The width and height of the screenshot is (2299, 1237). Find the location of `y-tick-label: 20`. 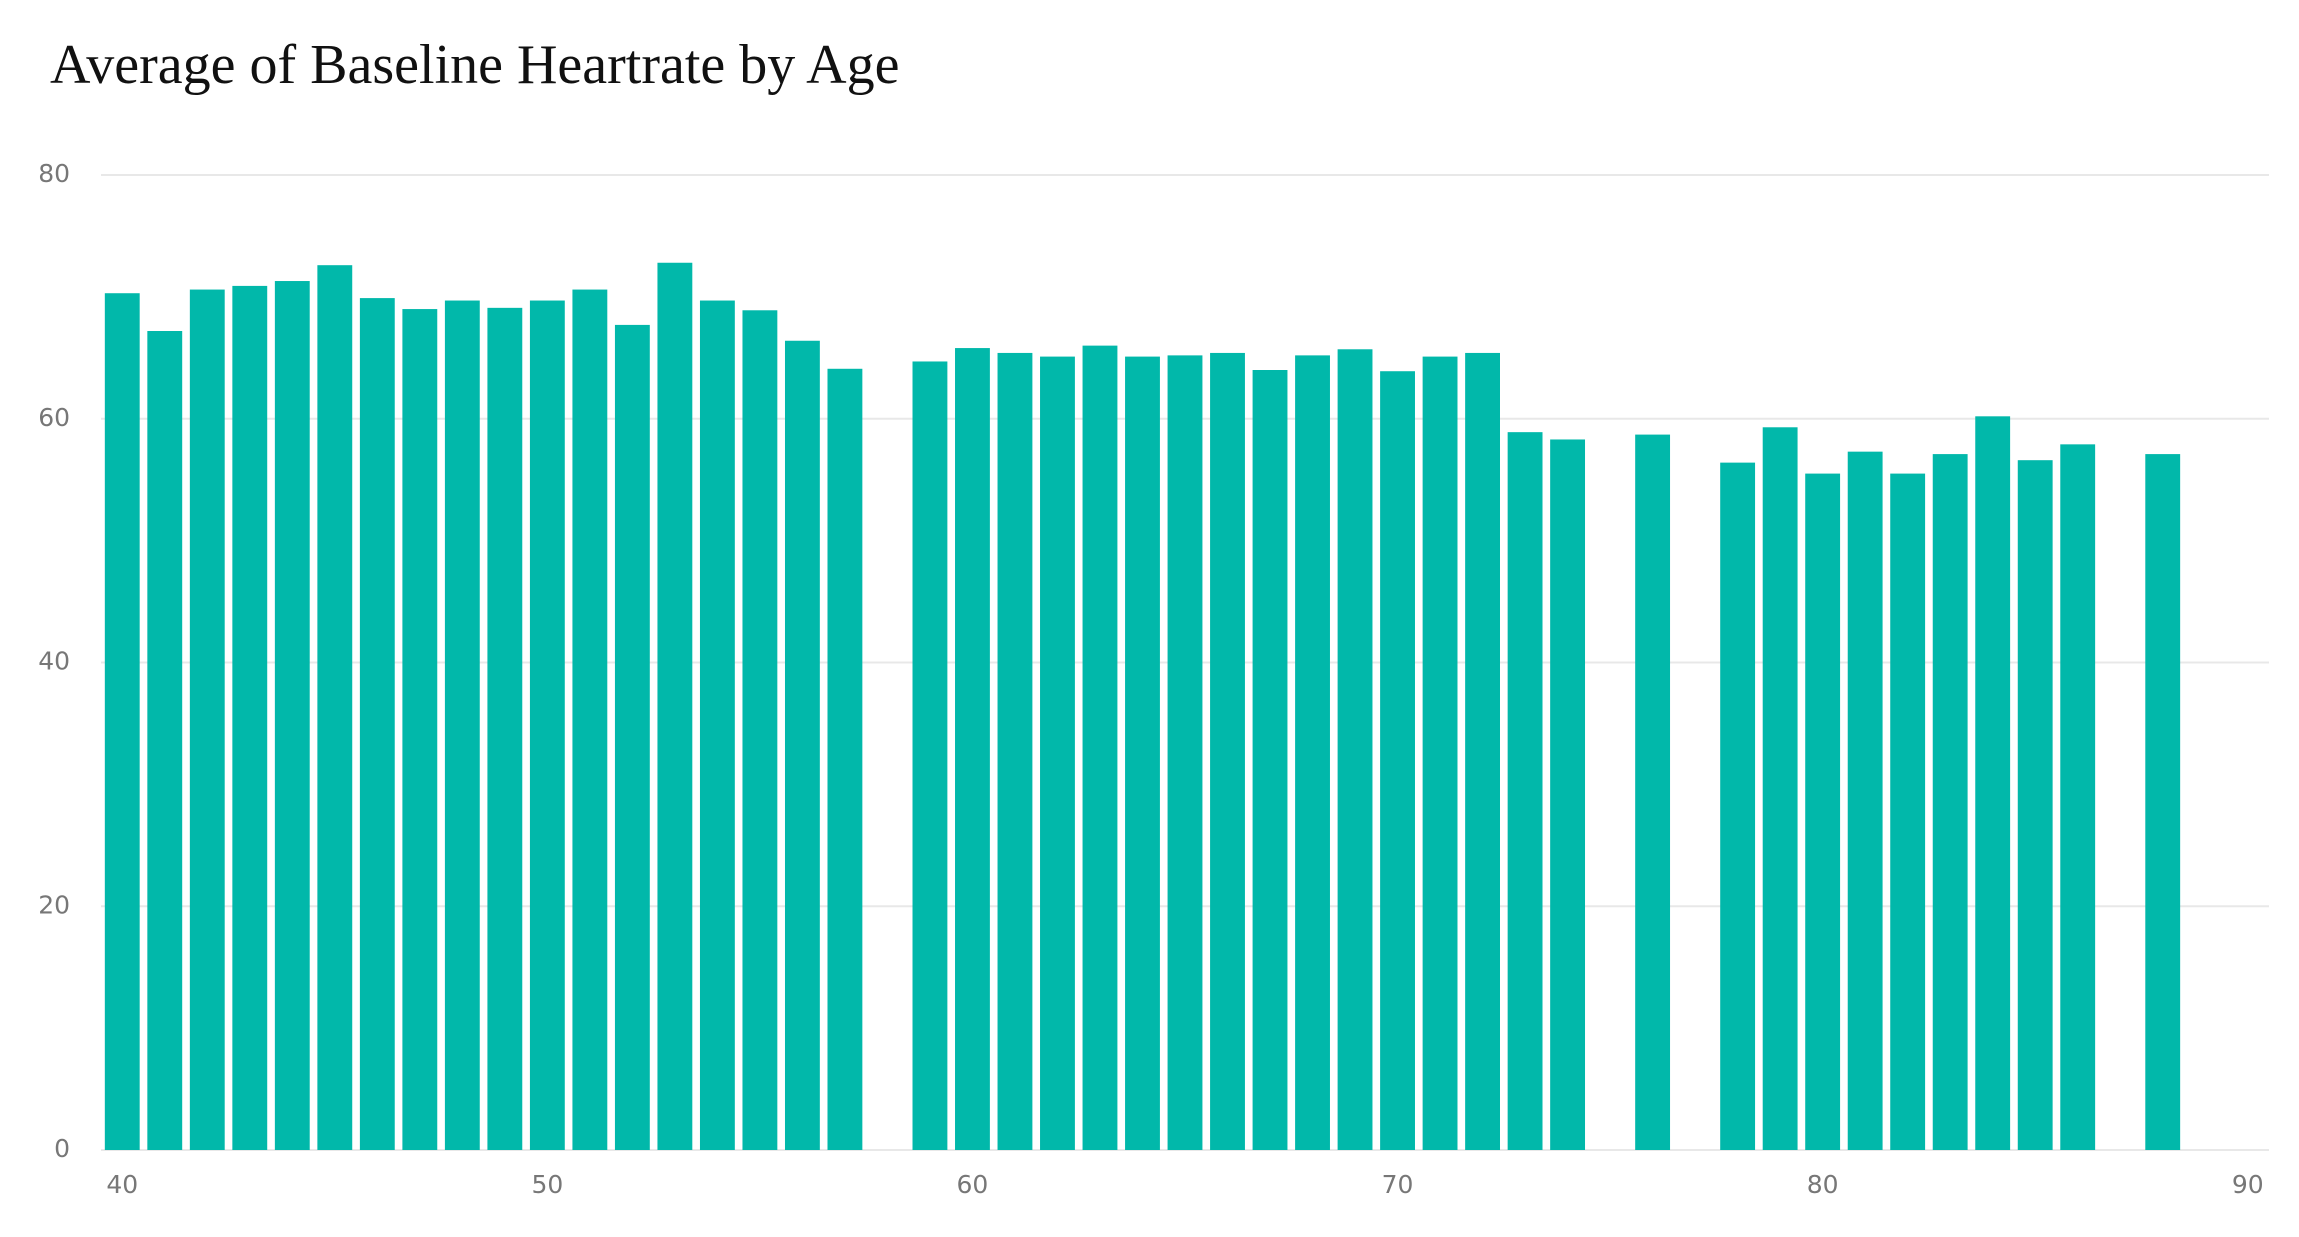

y-tick-label: 20 is located at coordinates (54, 904).